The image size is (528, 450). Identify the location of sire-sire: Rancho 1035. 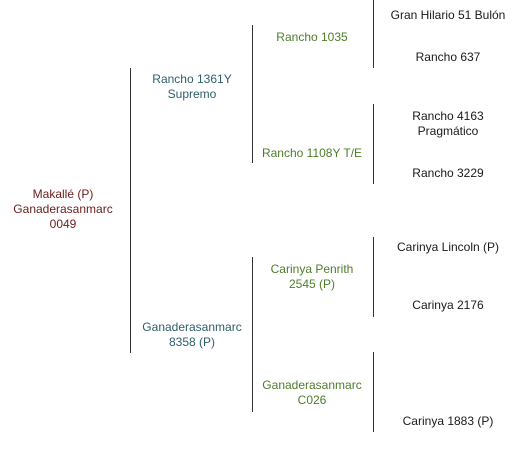
(311, 37).